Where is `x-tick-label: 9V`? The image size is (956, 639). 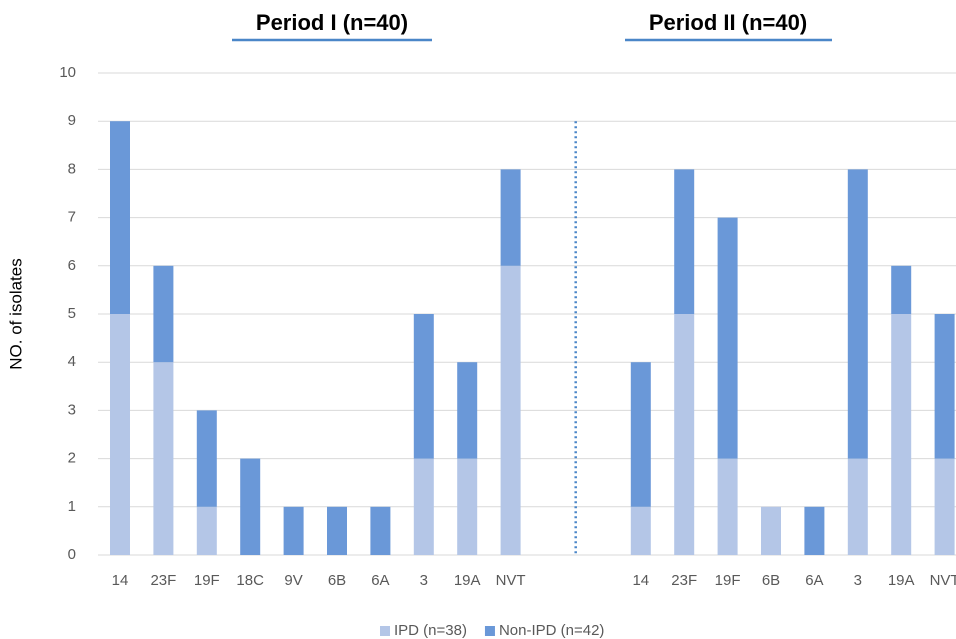
x-tick-label: 9V is located at coordinates (293, 580).